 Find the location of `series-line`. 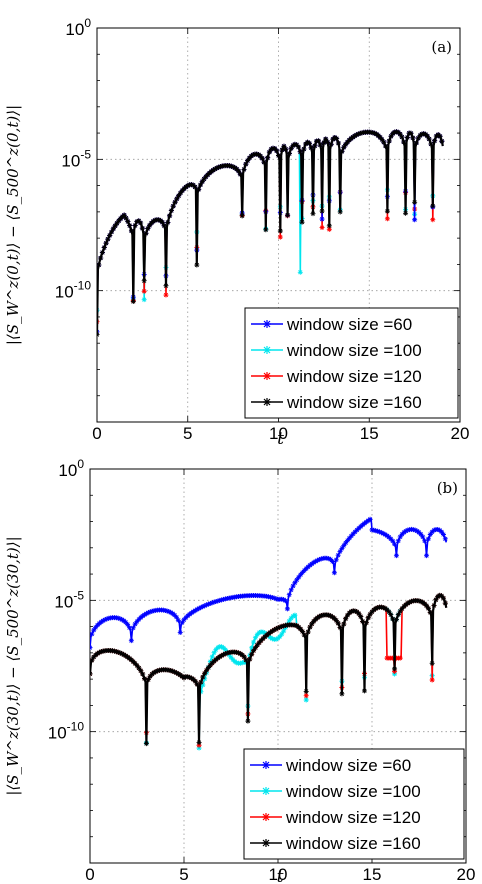

series-line is located at coordinates (270, 221).